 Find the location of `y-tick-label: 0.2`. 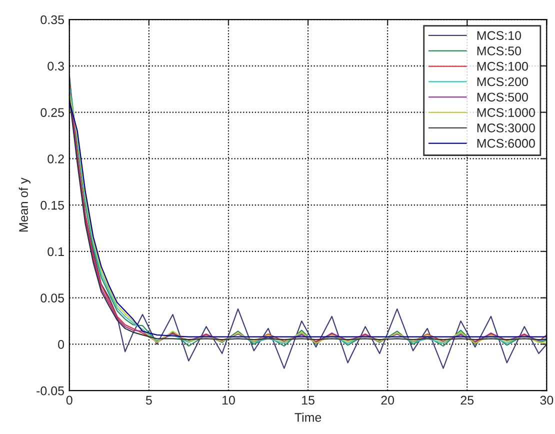

y-tick-label: 0.2 is located at coordinates (56, 159).